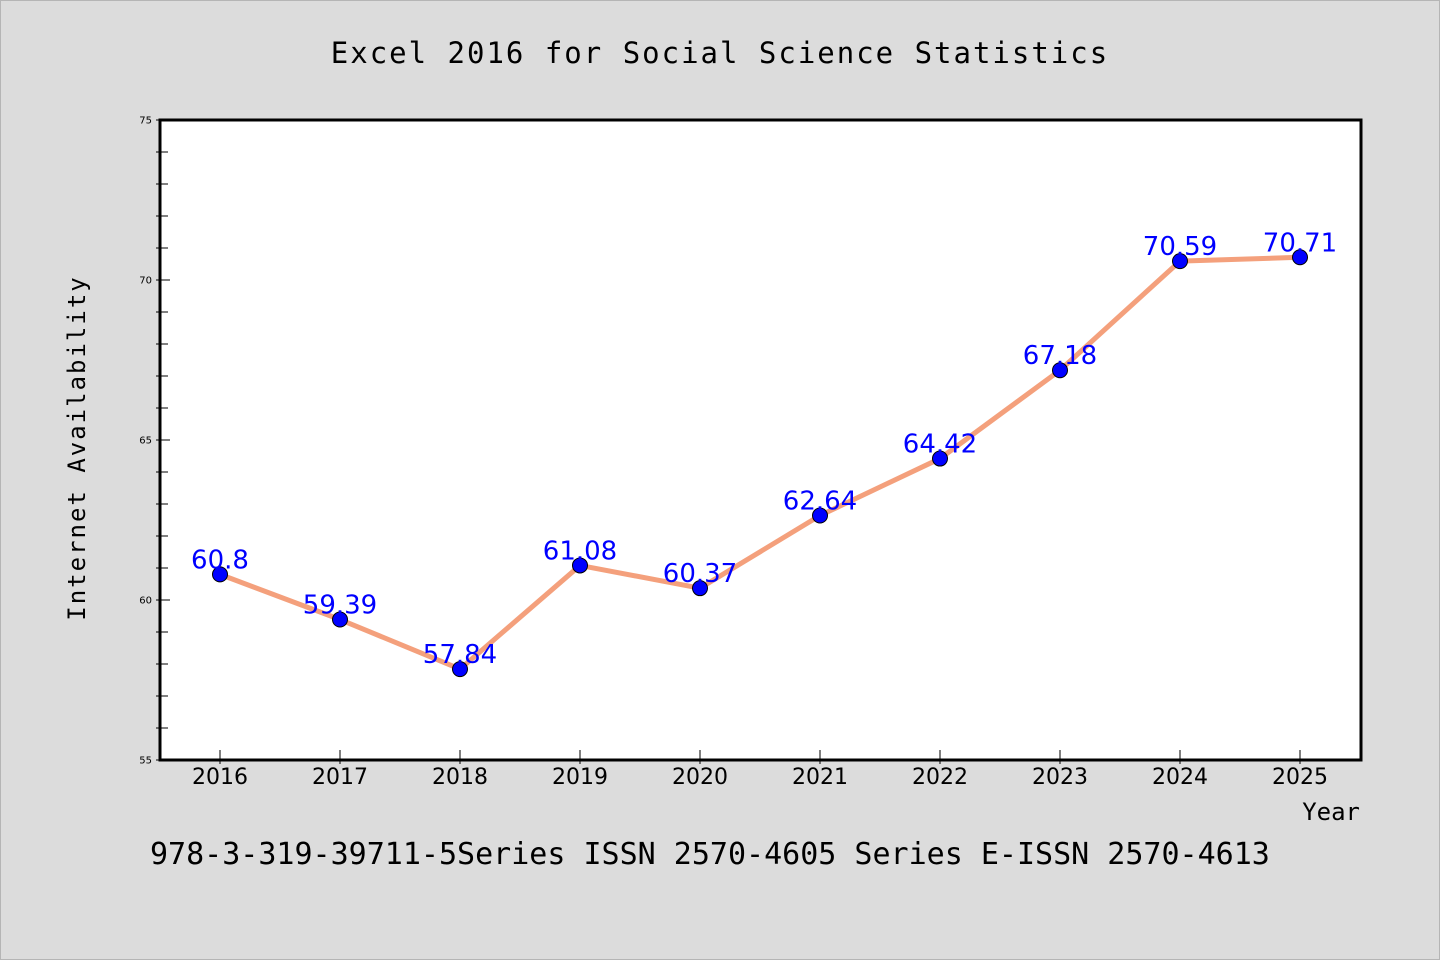 Image resolution: width=1440 pixels, height=960 pixels. I want to click on x-tick-label: 2022, so click(940, 777).